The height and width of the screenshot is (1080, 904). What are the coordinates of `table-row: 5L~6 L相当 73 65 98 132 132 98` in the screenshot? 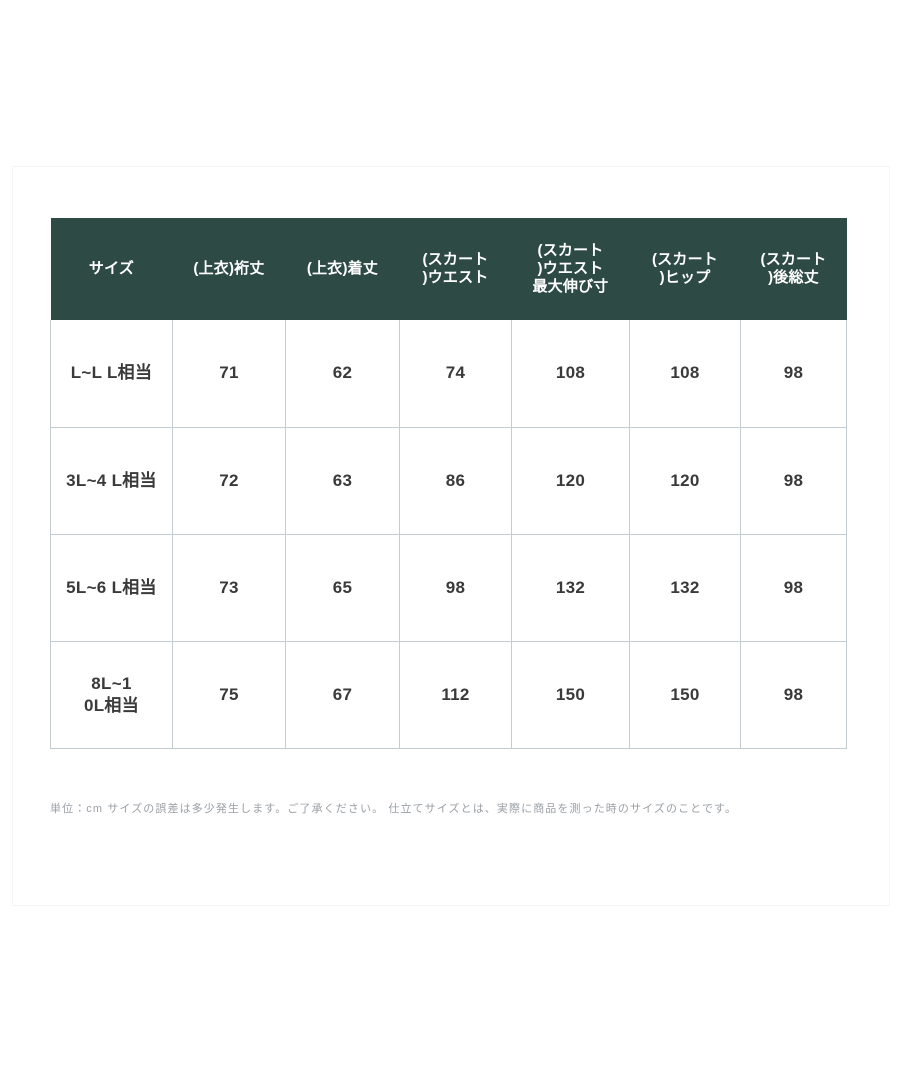 It's located at (448, 588).